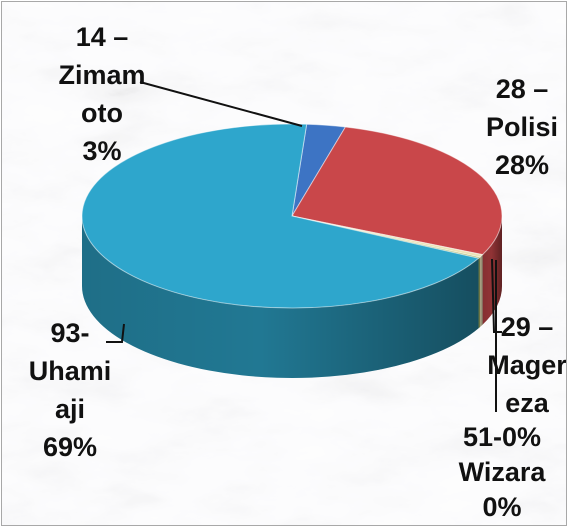 This screenshot has height=529, width=570. Describe the element at coordinates (69, 333) in the screenshot. I see `label-line-uhamiaji-0: 93-` at that location.